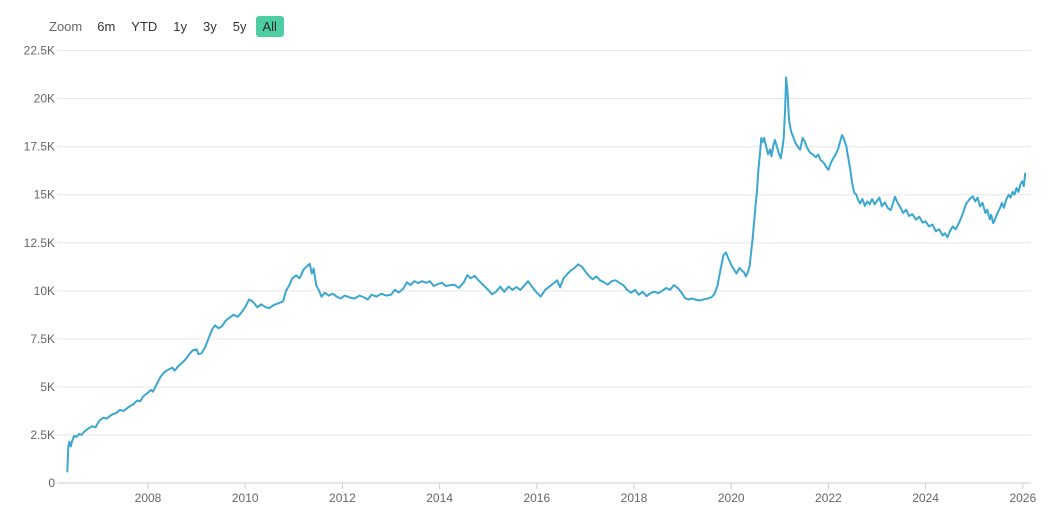  I want to click on x-tick-label: 2012, so click(342, 498).